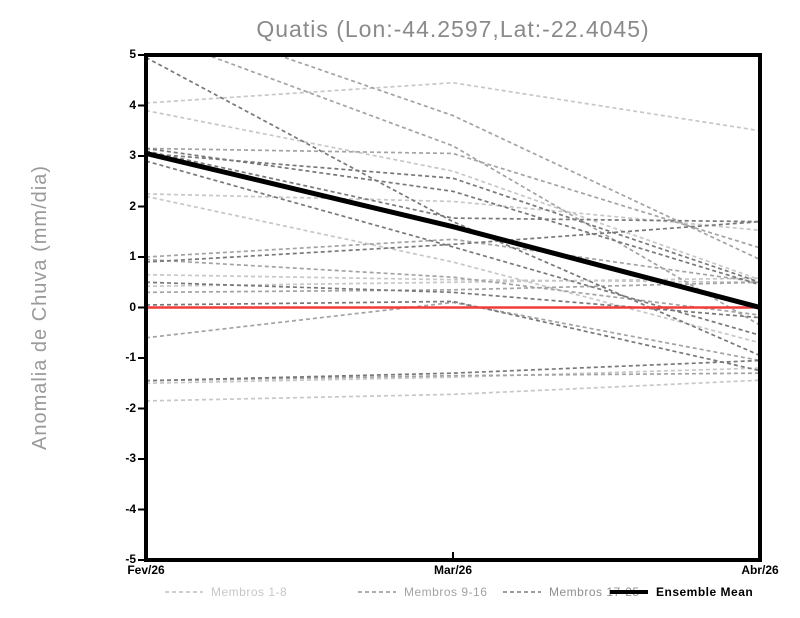  Describe the element at coordinates (132, 104) in the screenshot. I see `y-tick-label: 4` at that location.